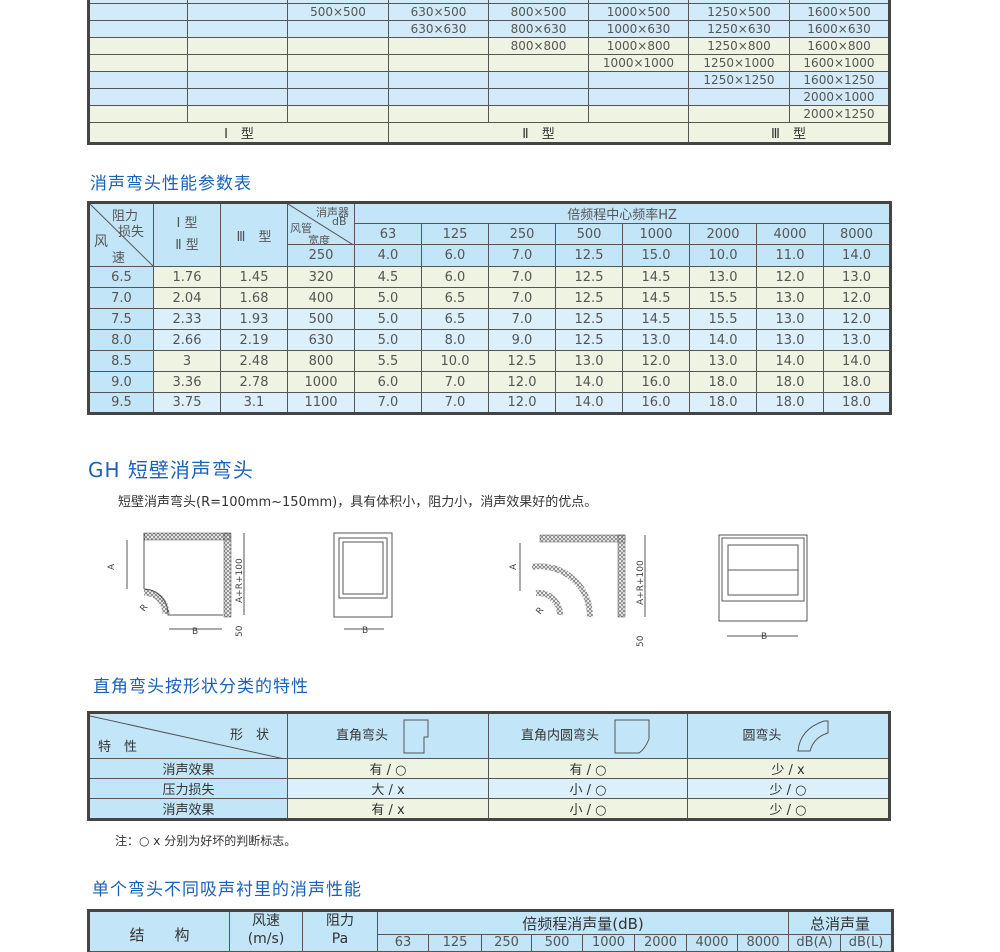 This screenshot has height=952, width=1000. I want to click on frequency-header: 1000, so click(608, 943).